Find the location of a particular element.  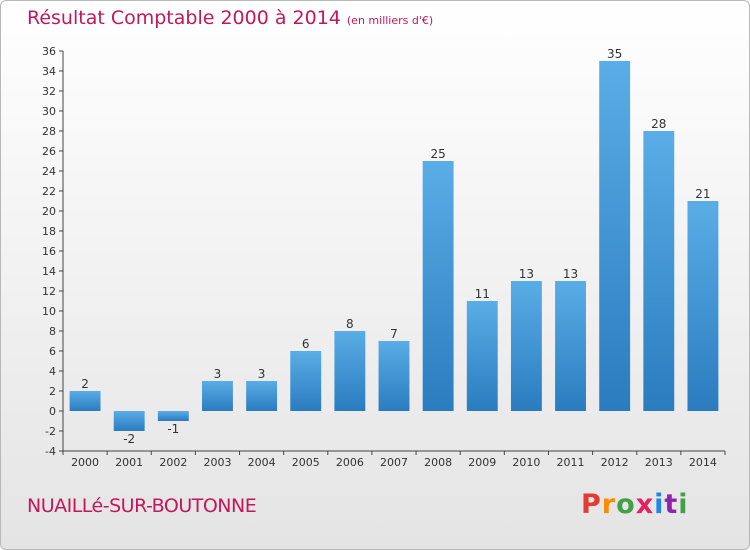

y-tick-label: 30 is located at coordinates (49, 111).